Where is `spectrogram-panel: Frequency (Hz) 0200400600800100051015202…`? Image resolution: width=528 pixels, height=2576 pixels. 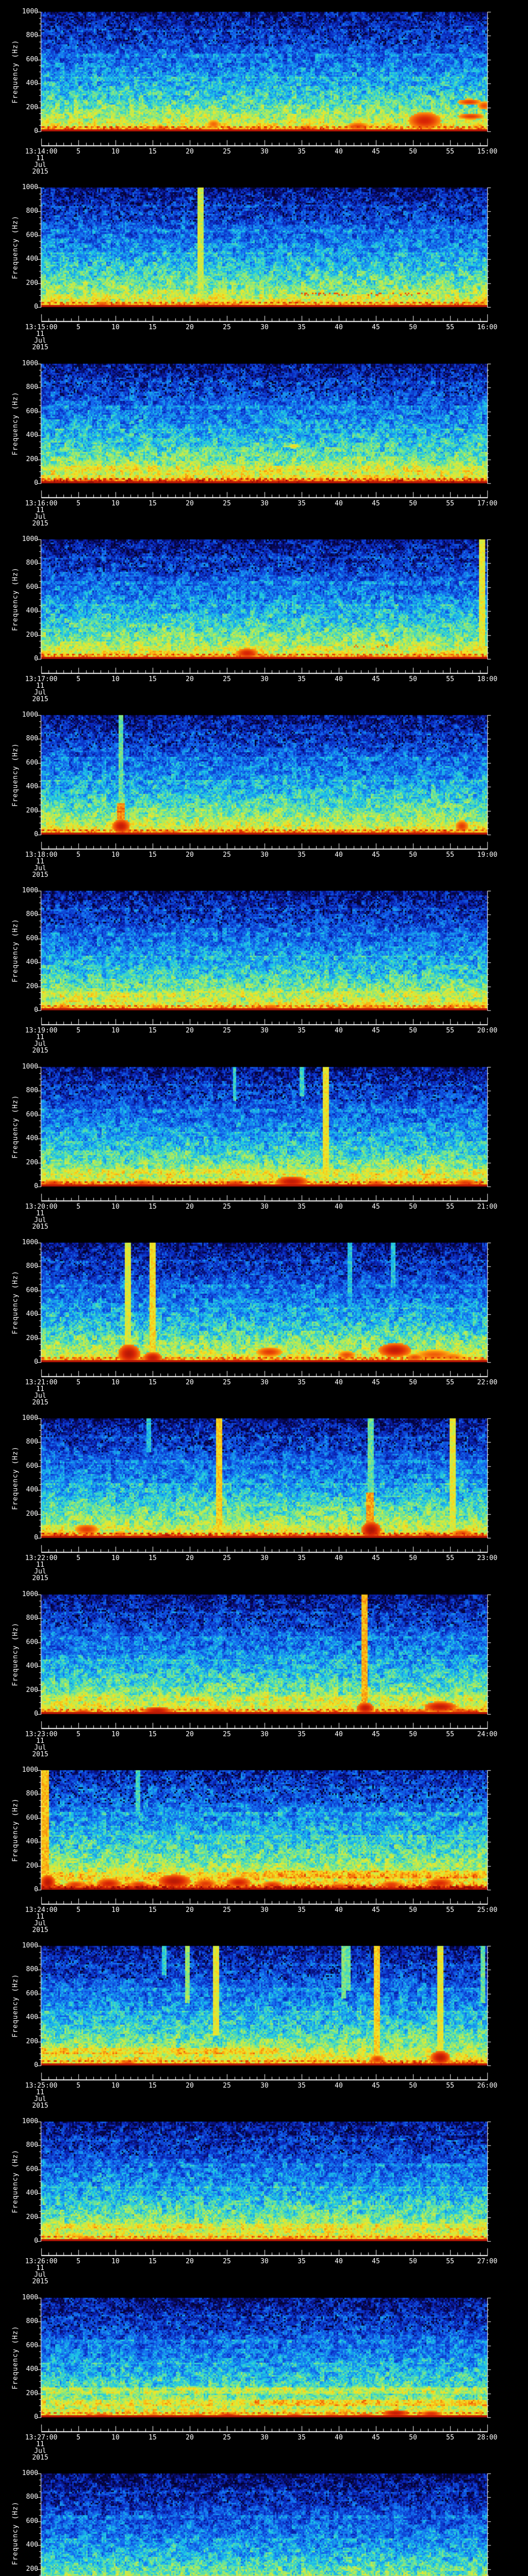 spectrogram-panel: Frequency (Hz) 0200400600800100051015202… is located at coordinates (264, 2519).